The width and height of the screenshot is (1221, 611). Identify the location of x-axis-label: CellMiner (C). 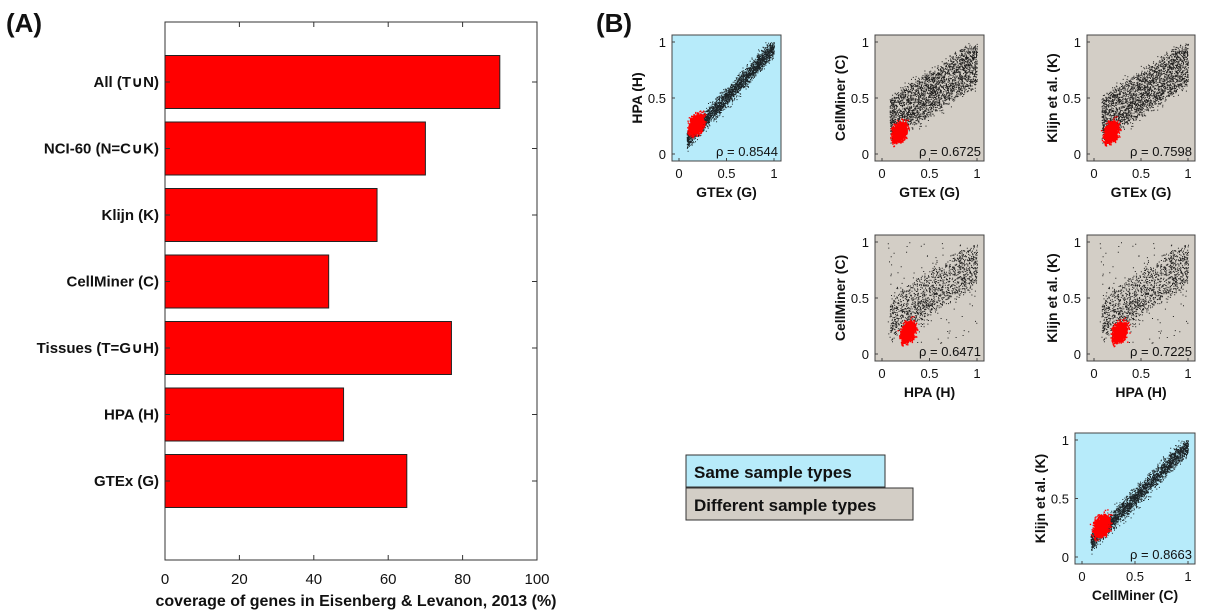
(1135, 595).